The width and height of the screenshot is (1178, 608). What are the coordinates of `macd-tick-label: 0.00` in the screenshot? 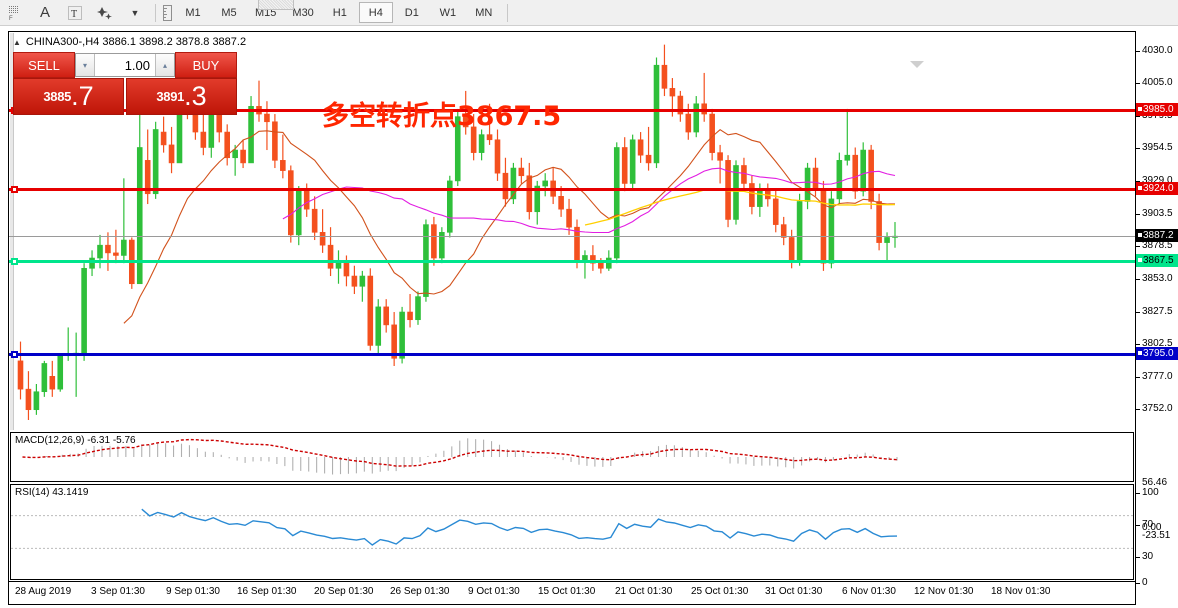 It's located at (1152, 527).